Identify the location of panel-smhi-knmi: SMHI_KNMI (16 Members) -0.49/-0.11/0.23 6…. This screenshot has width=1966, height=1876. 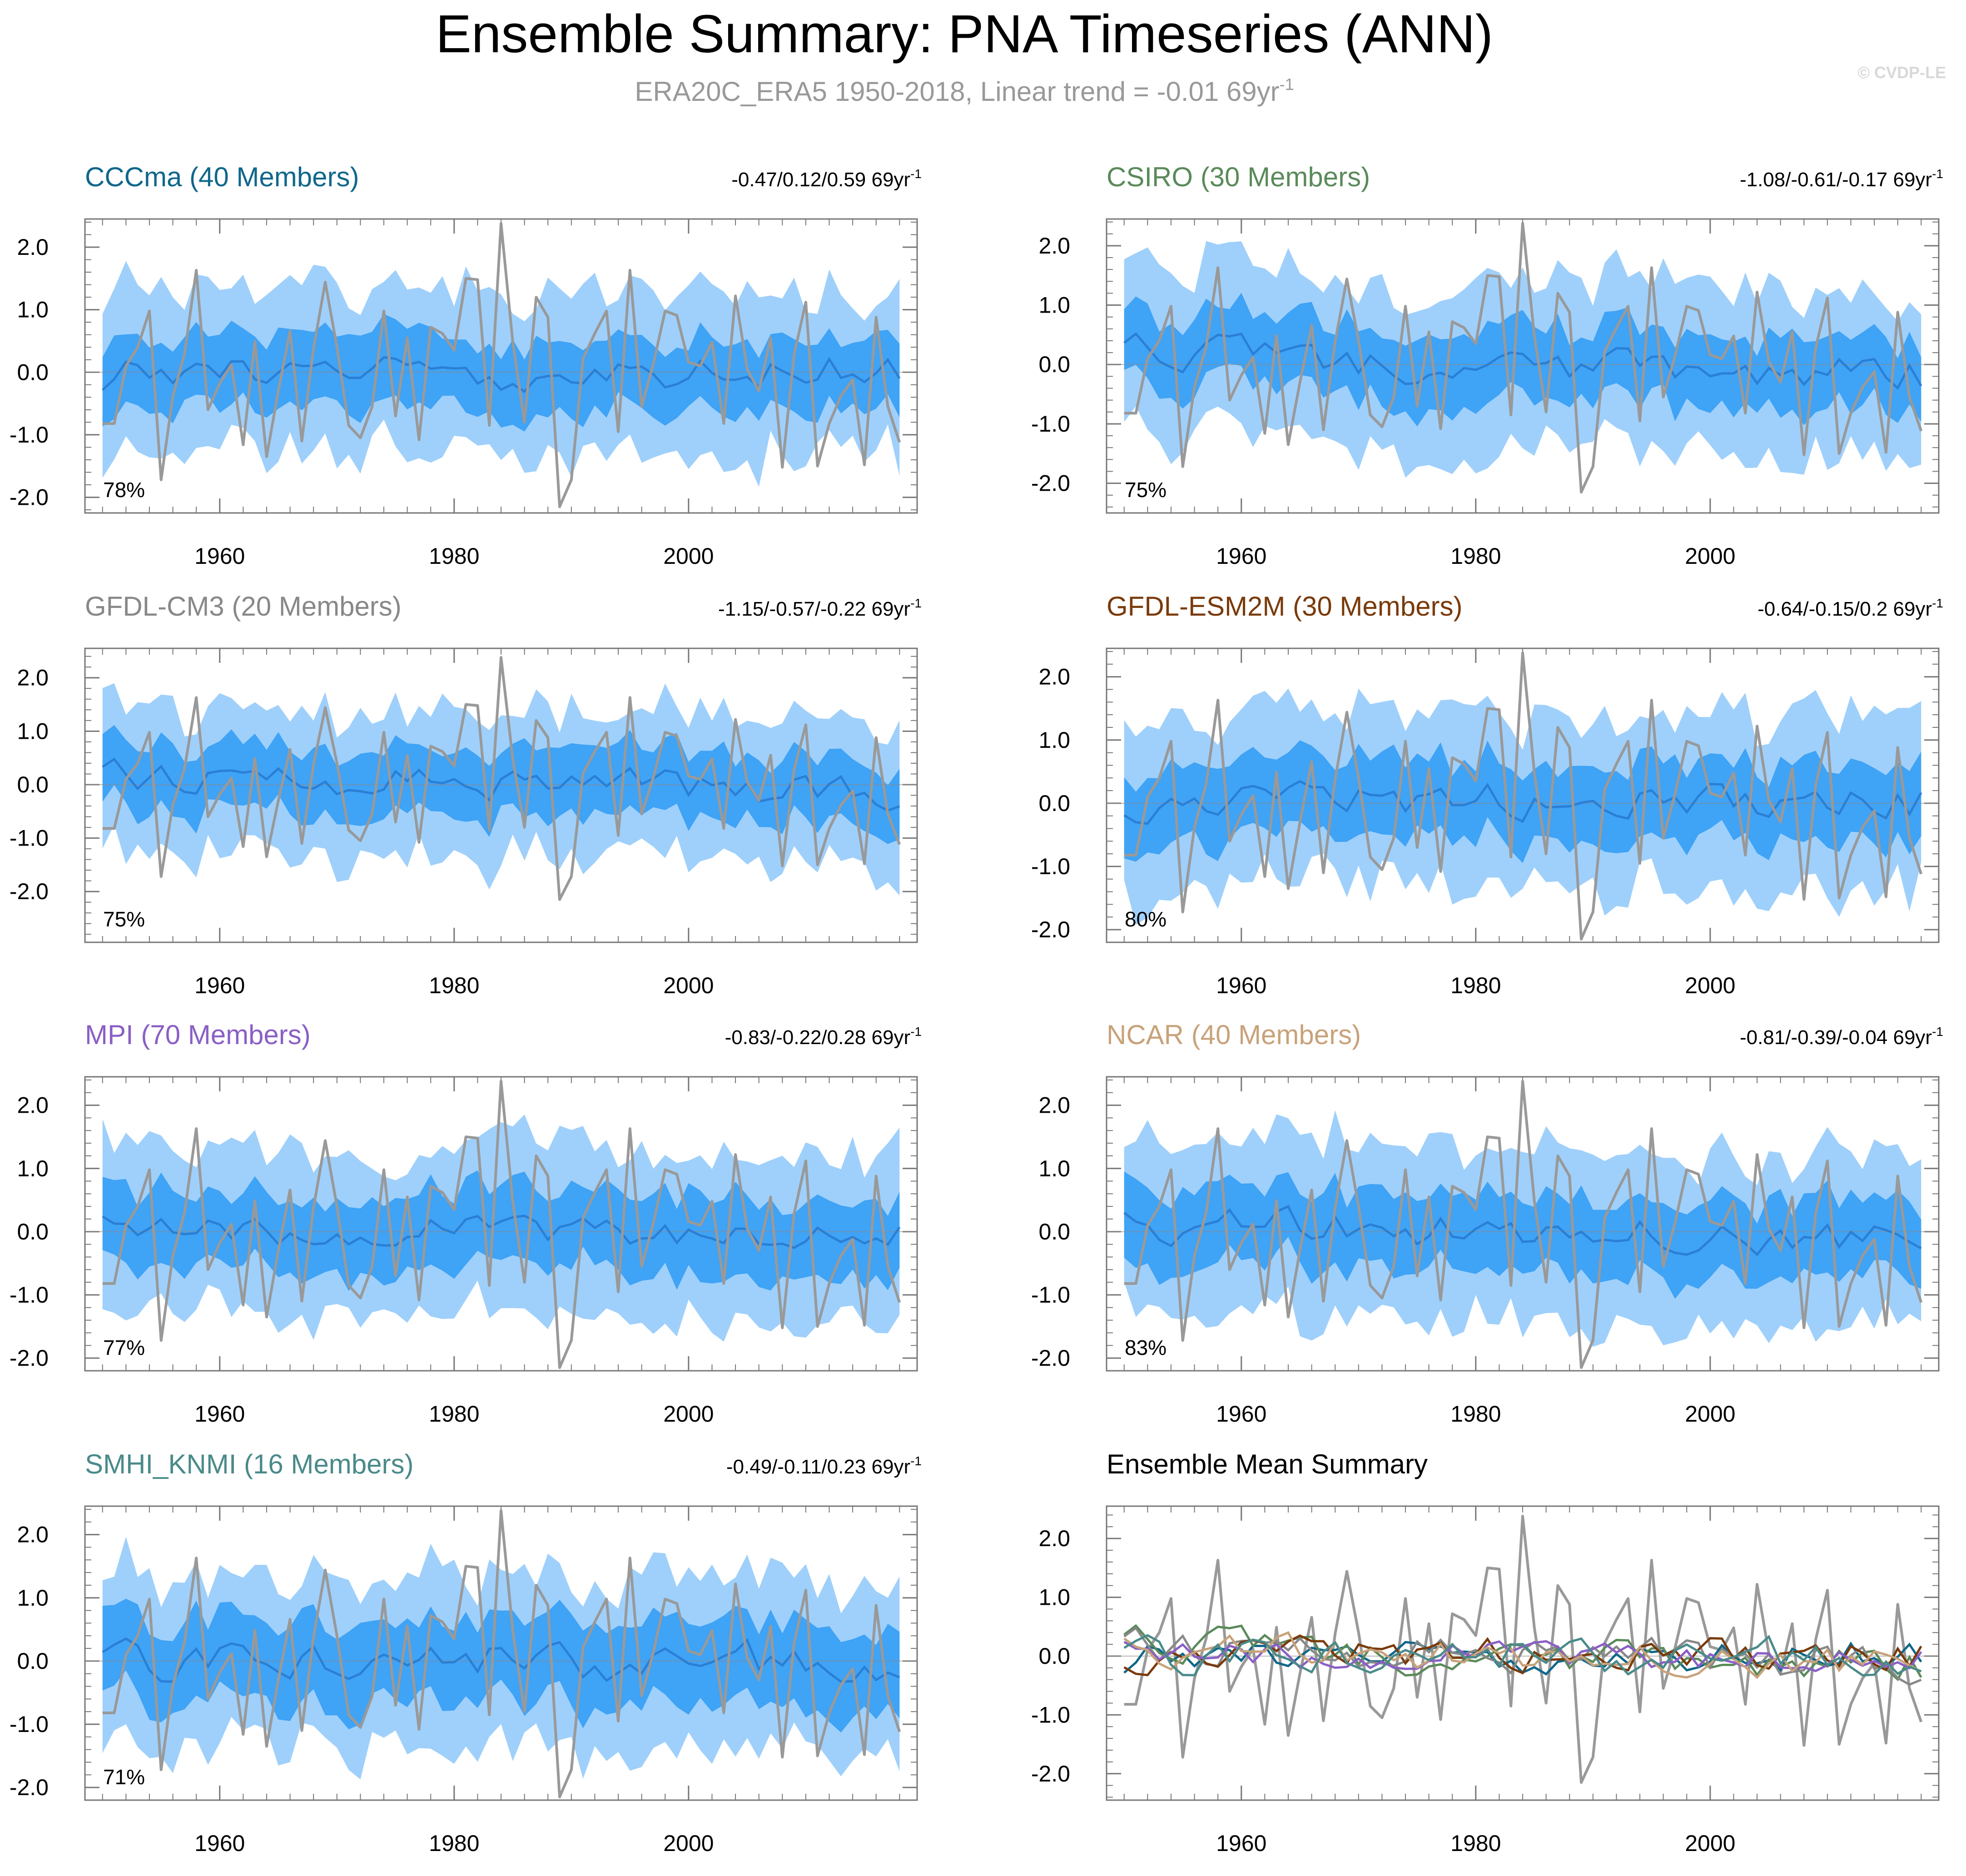
(466, 1653).